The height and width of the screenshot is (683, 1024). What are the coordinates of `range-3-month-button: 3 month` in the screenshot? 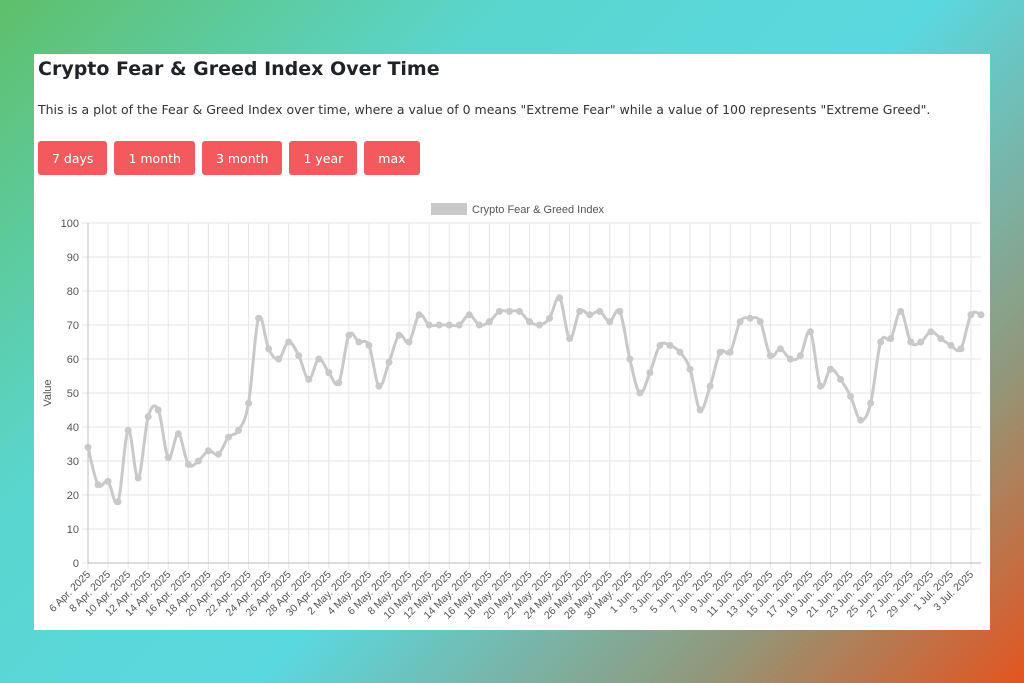 It's located at (242, 158).